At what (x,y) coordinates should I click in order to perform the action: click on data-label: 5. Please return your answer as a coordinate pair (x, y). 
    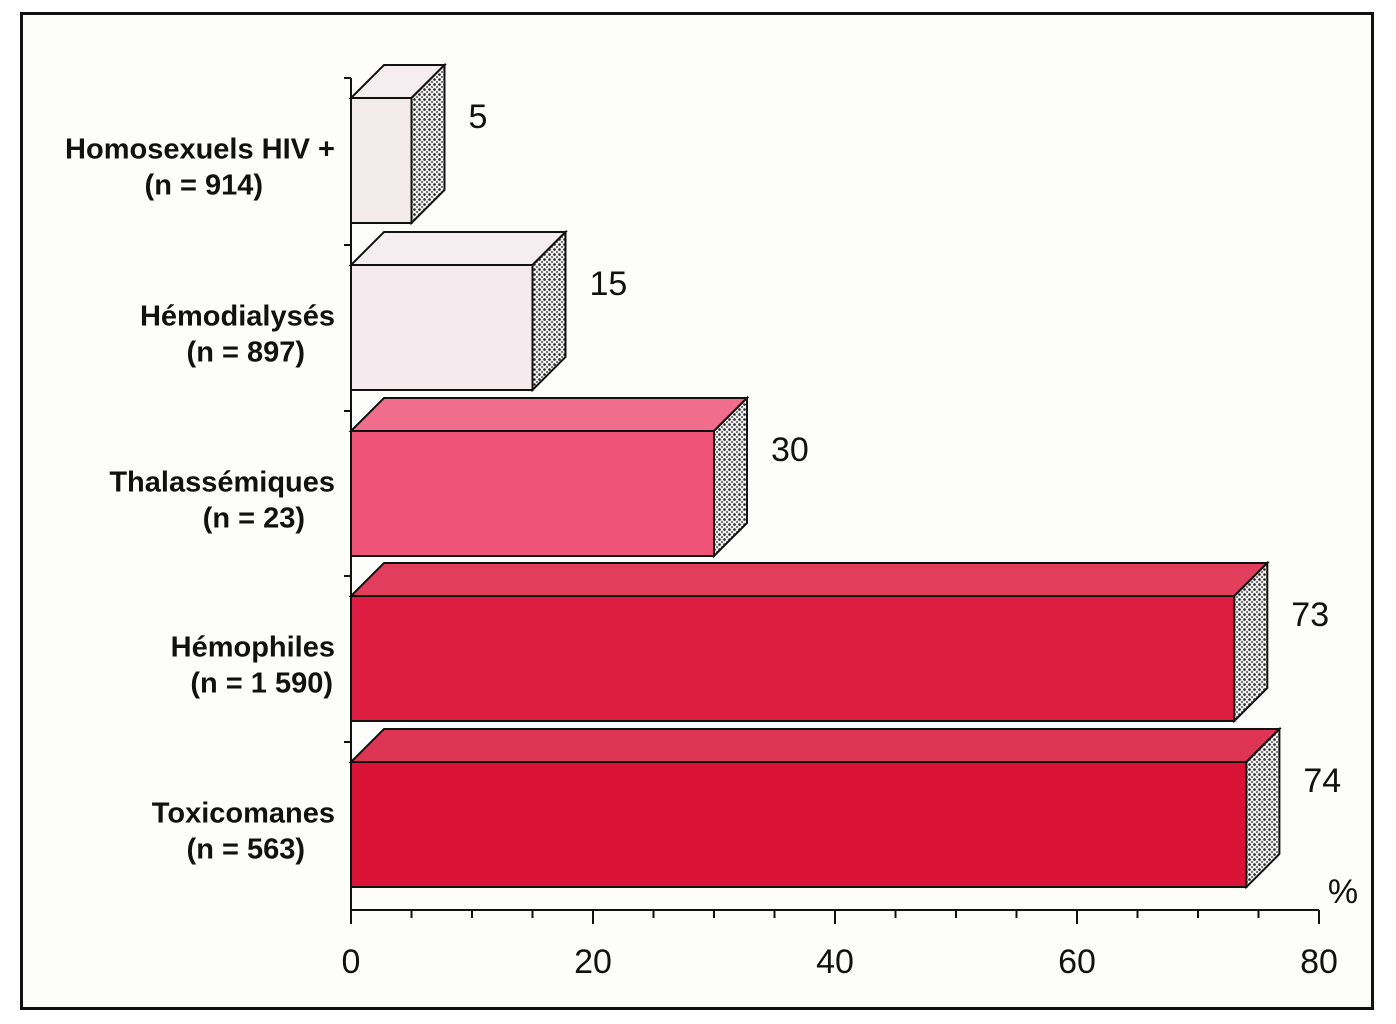
    Looking at the image, I should click on (478, 117).